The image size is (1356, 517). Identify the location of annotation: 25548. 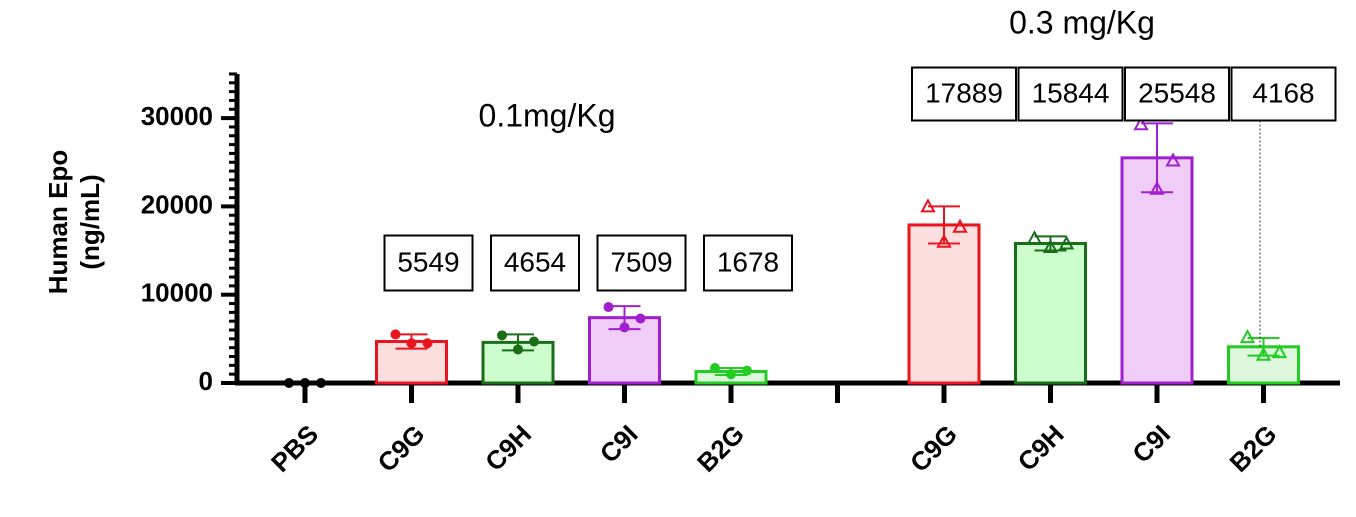
(1177, 92).